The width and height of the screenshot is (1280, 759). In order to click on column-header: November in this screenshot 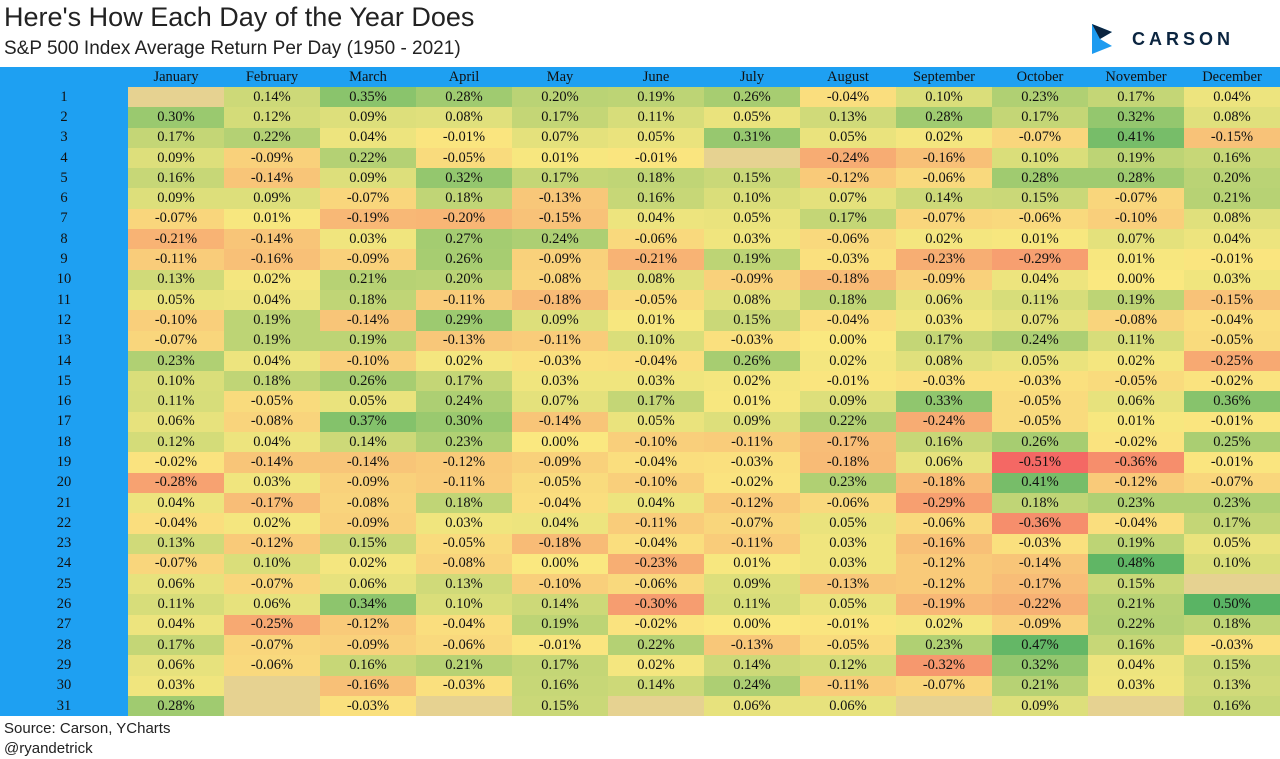, I will do `click(1136, 77)`.